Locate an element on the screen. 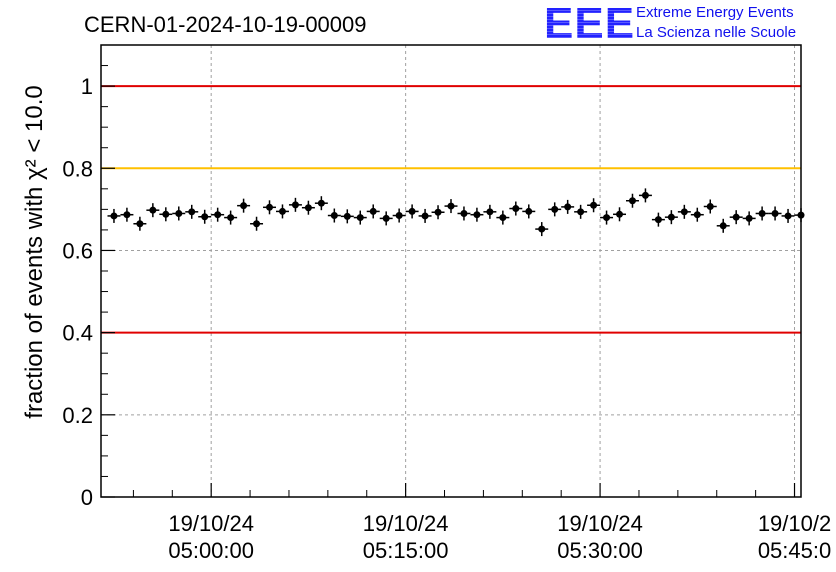  y-tick-label: 0.4 is located at coordinates (77, 333).